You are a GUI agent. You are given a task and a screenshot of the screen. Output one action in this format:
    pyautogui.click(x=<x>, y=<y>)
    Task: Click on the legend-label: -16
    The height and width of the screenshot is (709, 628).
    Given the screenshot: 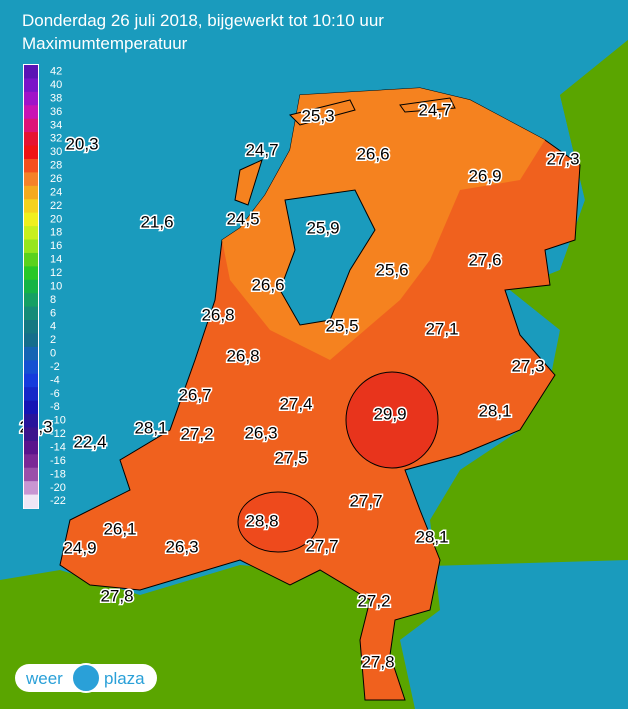 What is the action you would take?
    pyautogui.click(x=58, y=461)
    